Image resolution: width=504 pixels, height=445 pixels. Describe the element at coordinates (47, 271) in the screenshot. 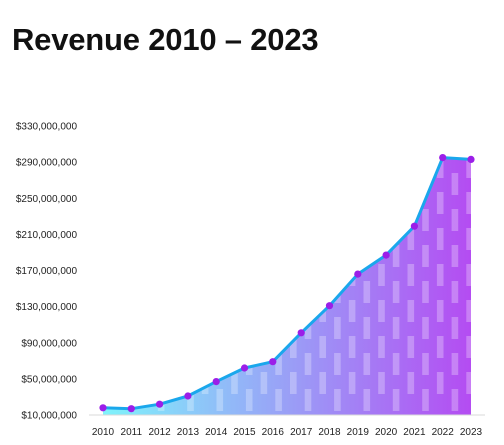

I see `y-tick-label: $170,000,000` at that location.